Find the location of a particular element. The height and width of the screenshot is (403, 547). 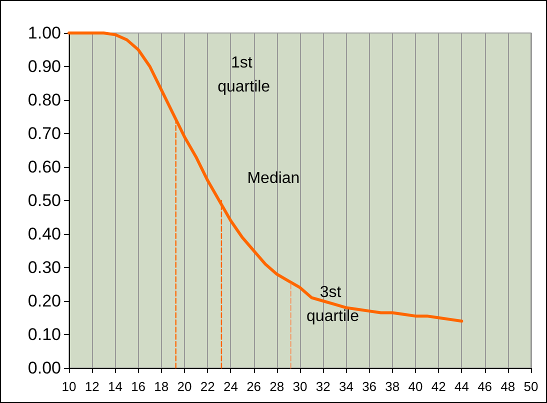

x-tick-label: 10 is located at coordinates (69, 386).